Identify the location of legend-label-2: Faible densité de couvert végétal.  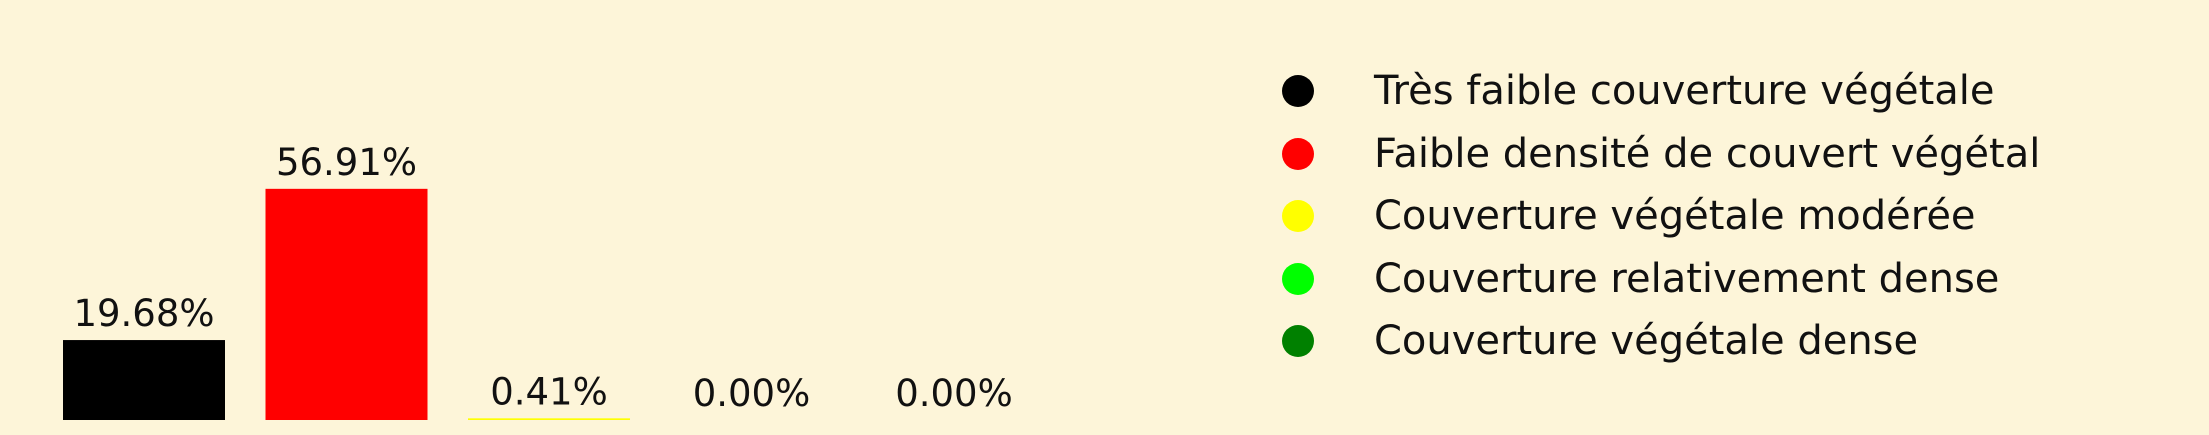
(1707, 153).